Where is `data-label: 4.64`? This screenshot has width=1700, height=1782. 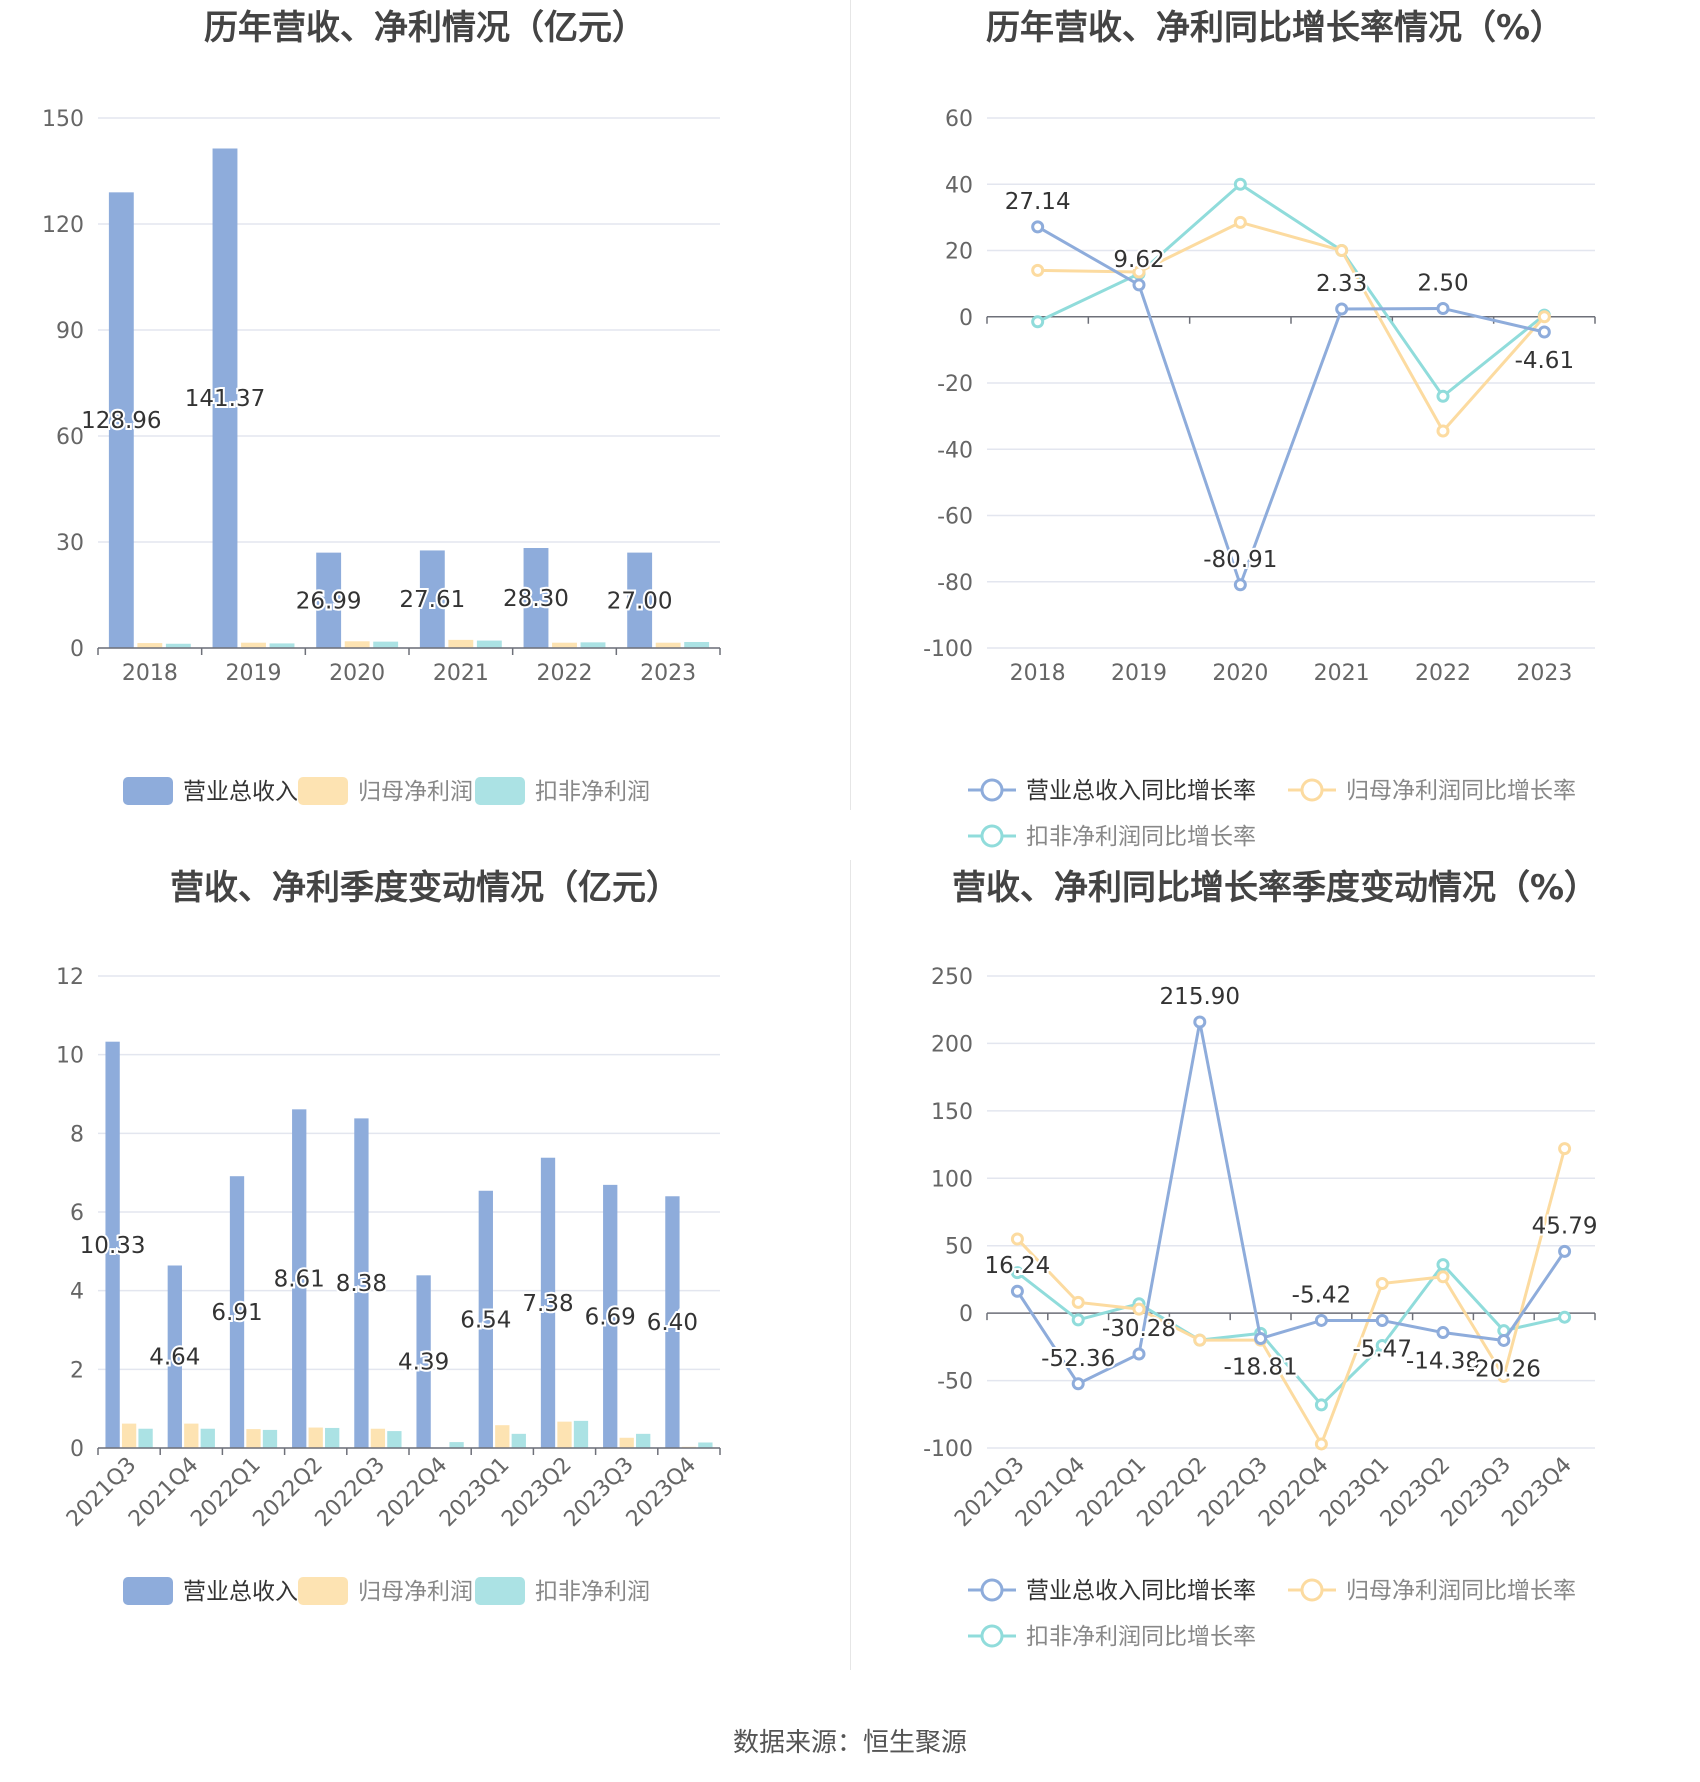 data-label: 4.64 is located at coordinates (174, 1358).